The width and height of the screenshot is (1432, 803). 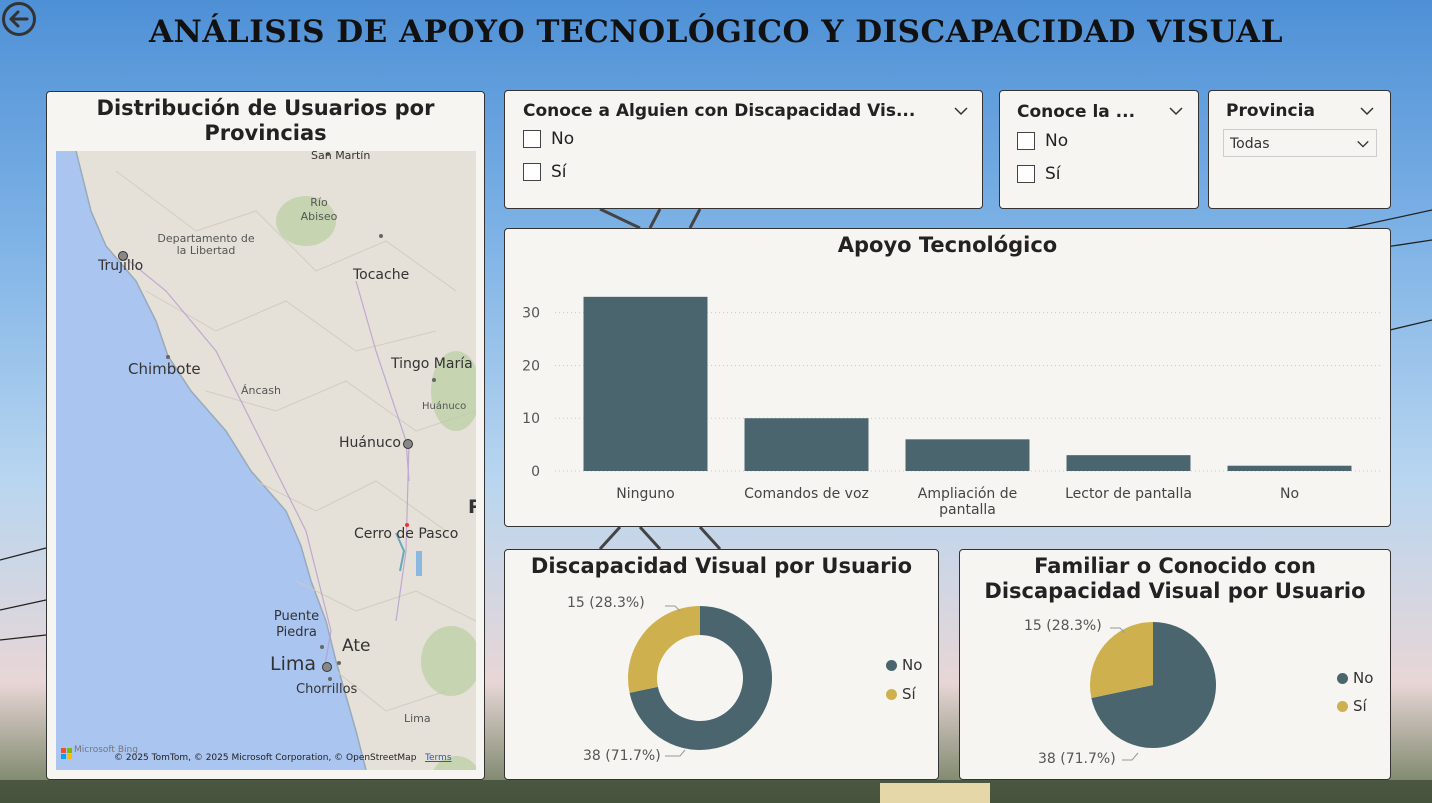 I want to click on x-tick-label: Lector de pantalla, so click(x=1128, y=494).